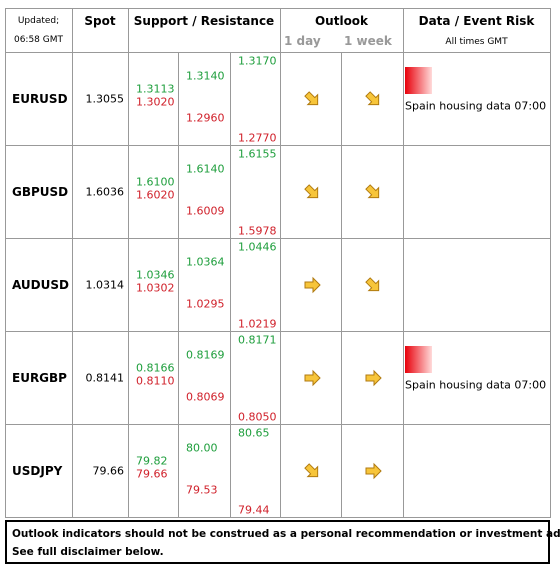 The image size is (560, 570). What do you see at coordinates (257, 61) in the screenshot?
I see `resistance: 1.3170` at bounding box center [257, 61].